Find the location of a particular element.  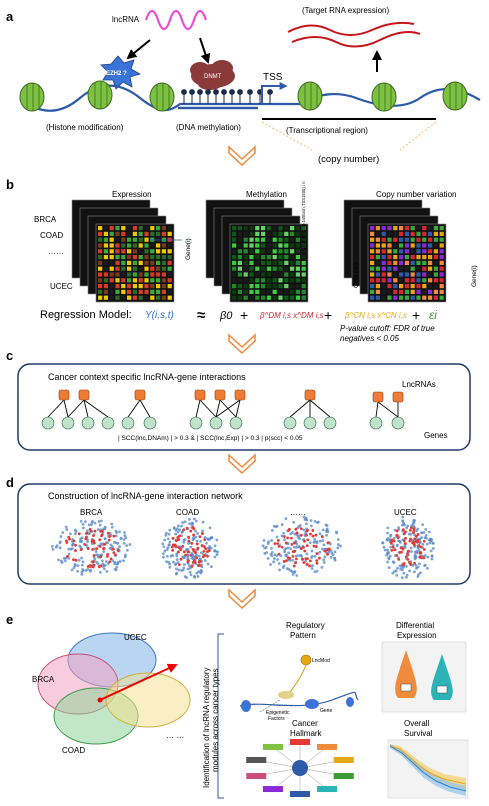

panel-c-box is located at coordinates (244, 407).